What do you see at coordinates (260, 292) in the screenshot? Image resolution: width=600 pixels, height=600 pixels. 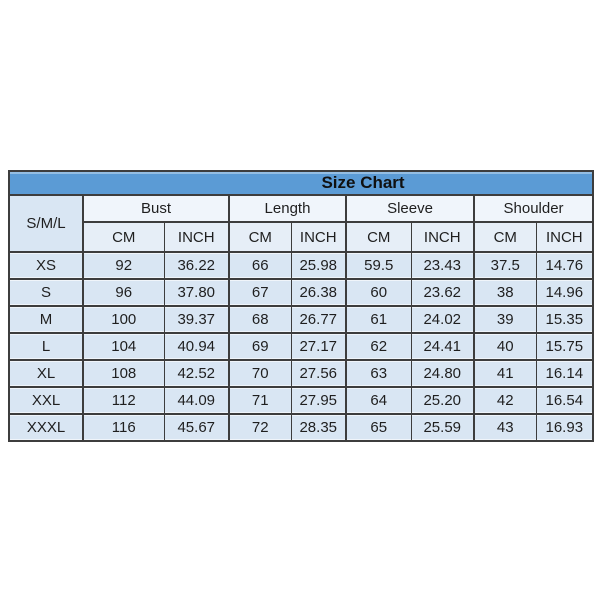 I see `value-cell: 67` at bounding box center [260, 292].